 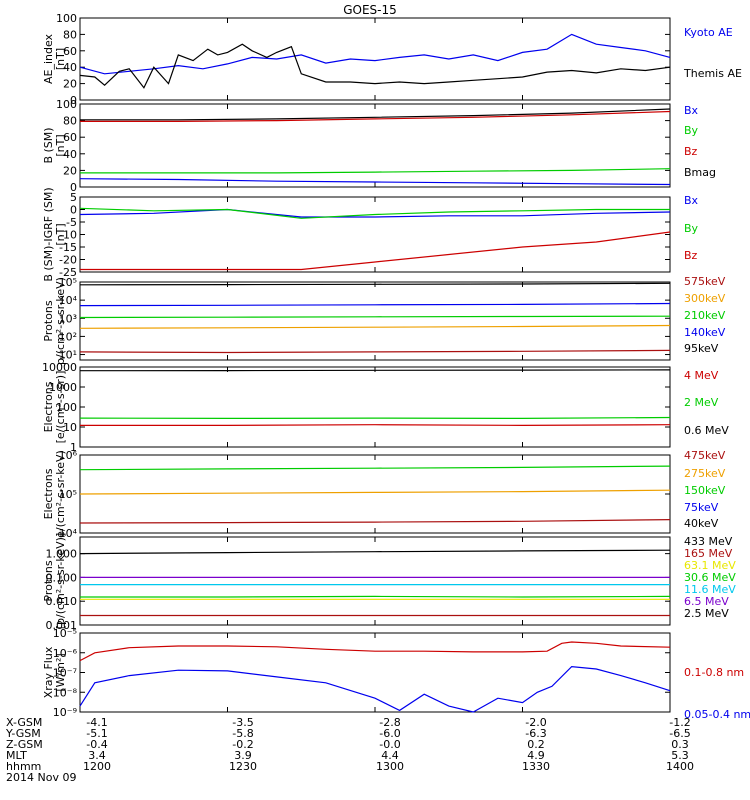 What do you see at coordinates (701, 523) in the screenshot?
I see `legend-label: 40keV` at bounding box center [701, 523].